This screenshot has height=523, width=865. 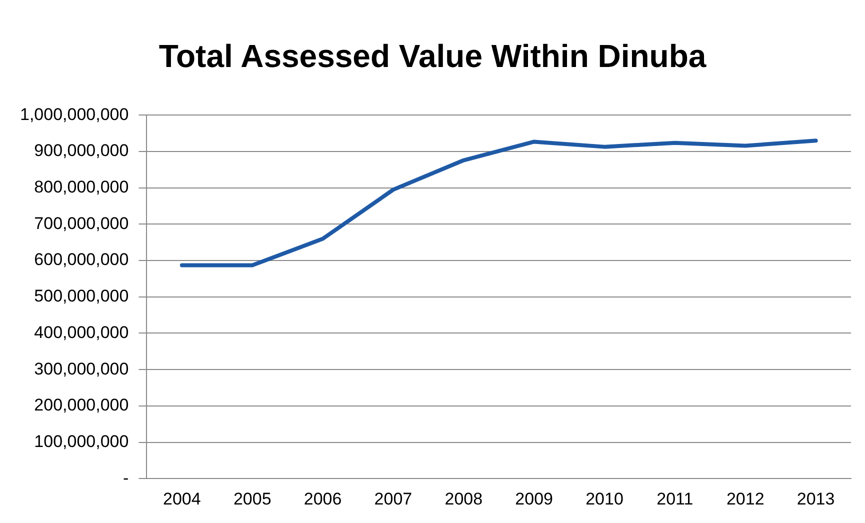 I want to click on x-tick-label: 2012, so click(x=745, y=498).